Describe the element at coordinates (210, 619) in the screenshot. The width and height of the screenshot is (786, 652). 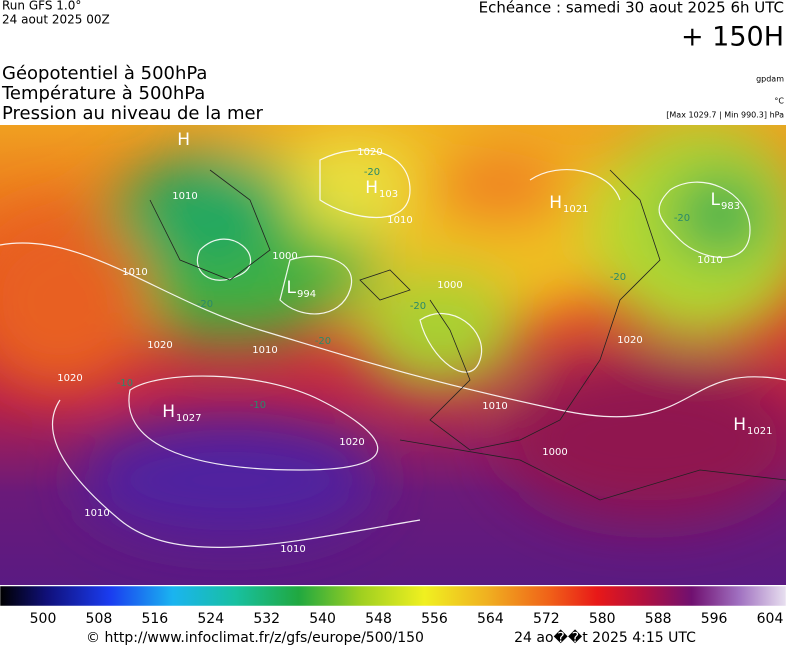
I see `colorbar-tick-label: 524` at that location.